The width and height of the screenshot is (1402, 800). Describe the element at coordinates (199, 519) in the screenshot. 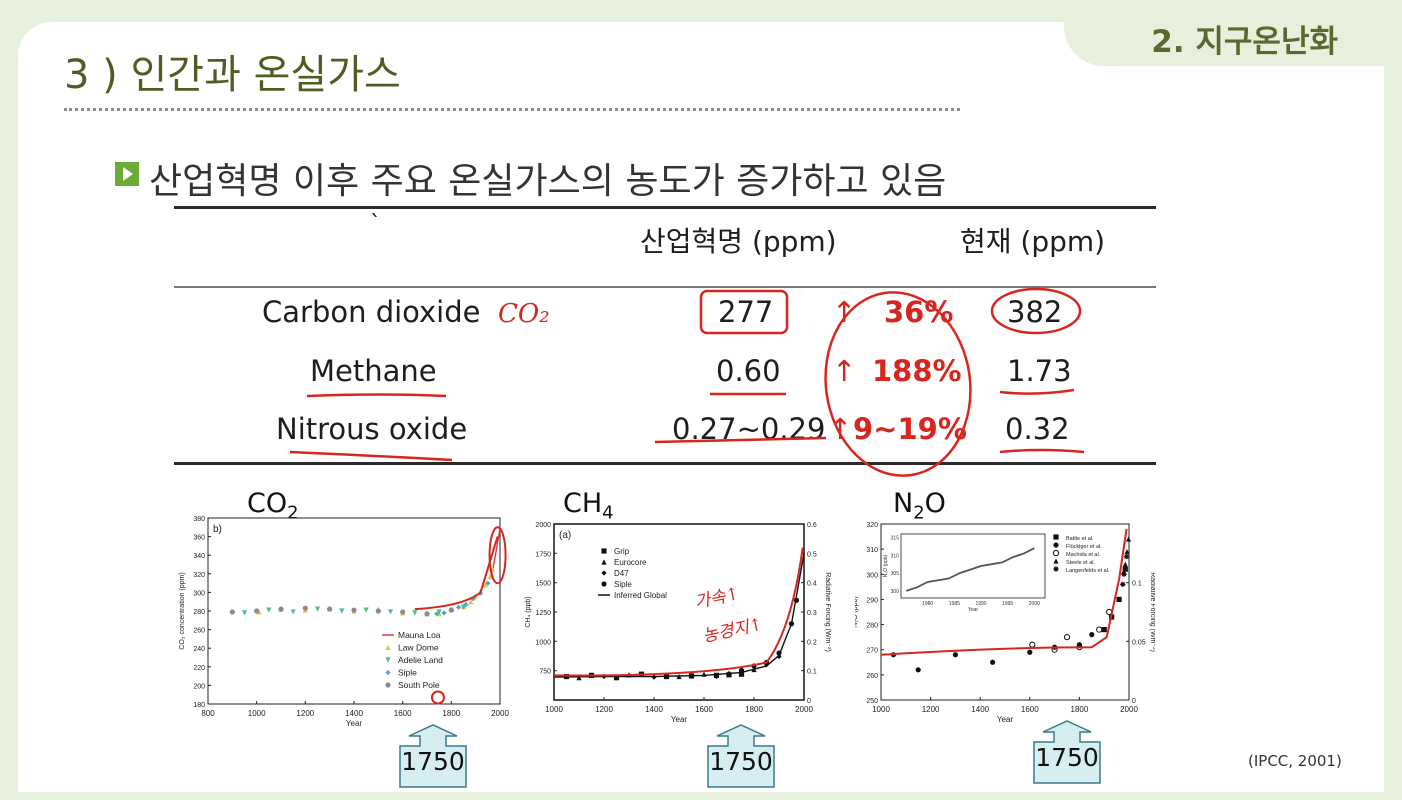

I see `y-tick-label: 380` at that location.